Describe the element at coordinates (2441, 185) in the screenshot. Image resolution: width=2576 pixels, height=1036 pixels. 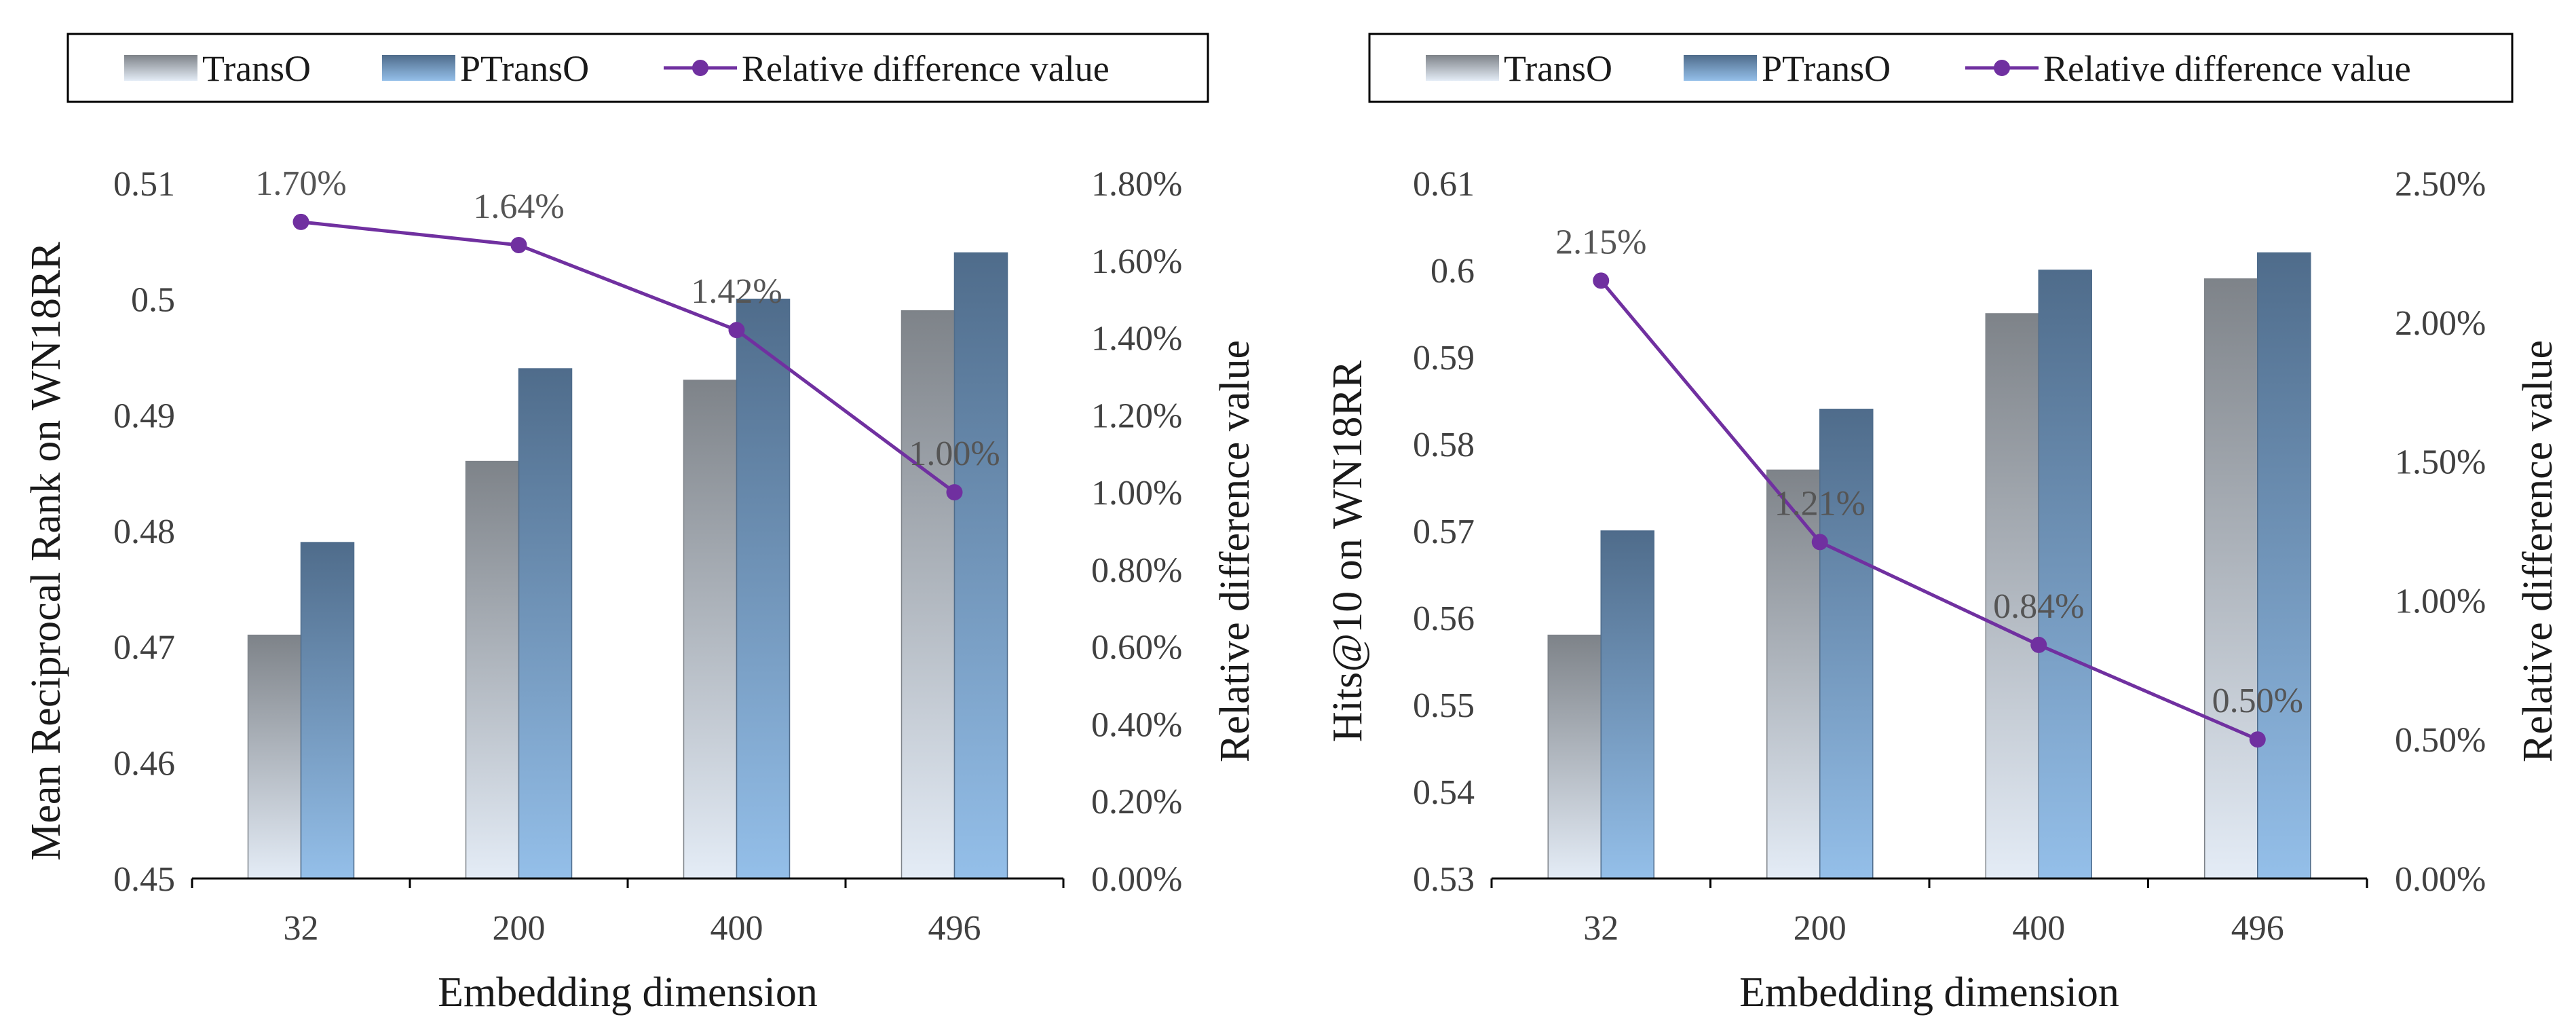
I see `y2-tick-label: 2.50%` at that location.